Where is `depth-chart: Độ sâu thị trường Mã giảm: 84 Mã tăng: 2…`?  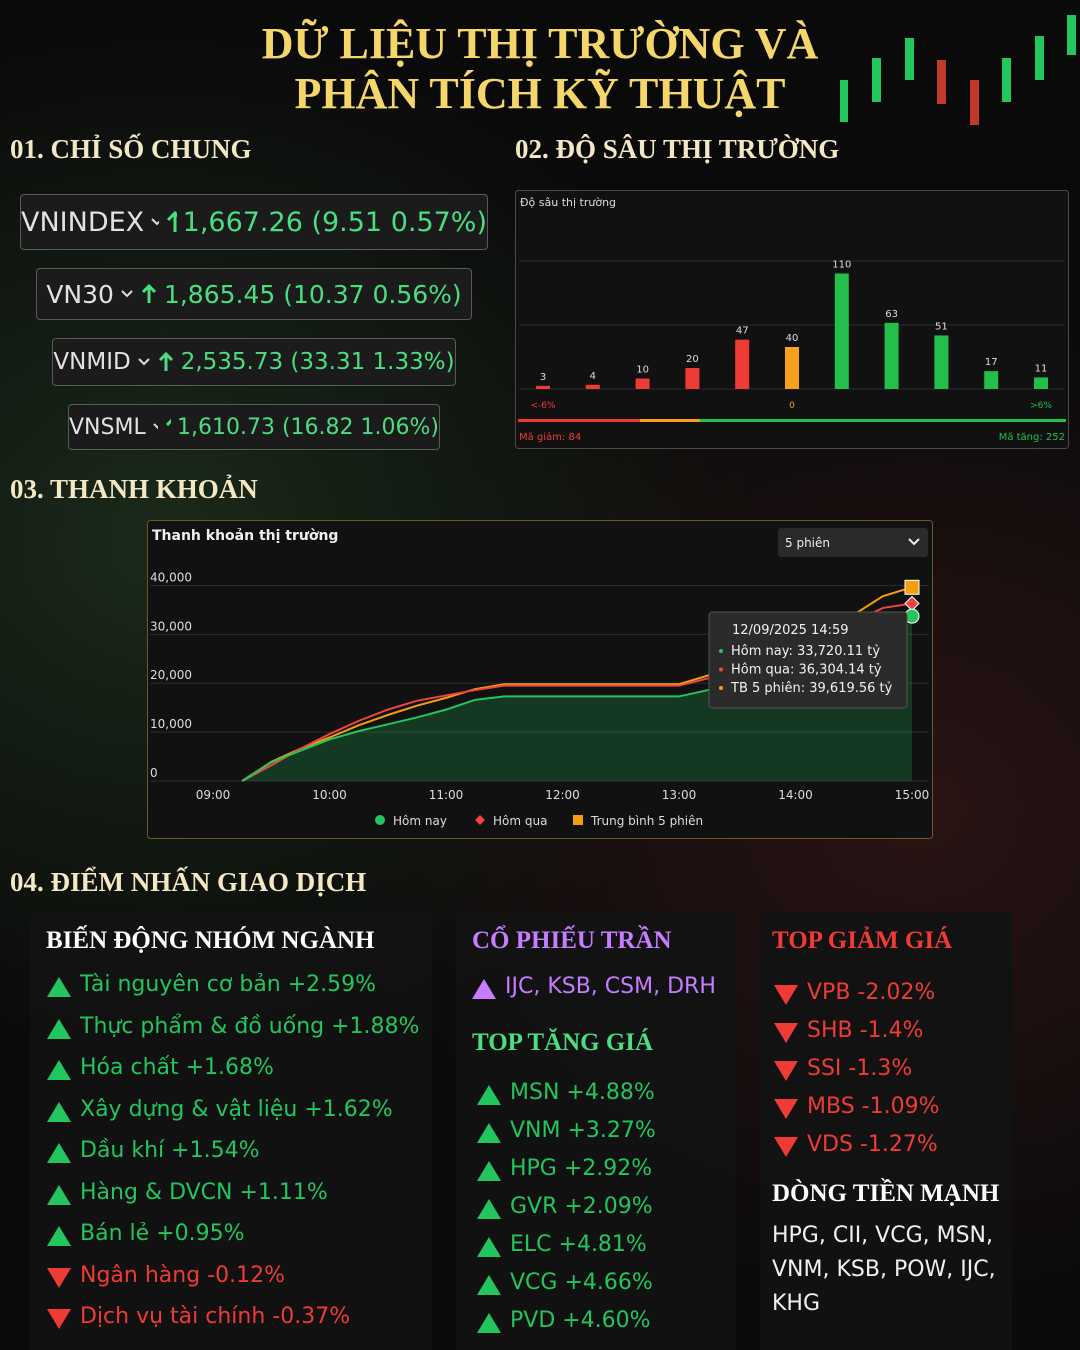 depth-chart: Độ sâu thị trường Mã giảm: 84 Mã tăng: 2… is located at coordinates (792, 319).